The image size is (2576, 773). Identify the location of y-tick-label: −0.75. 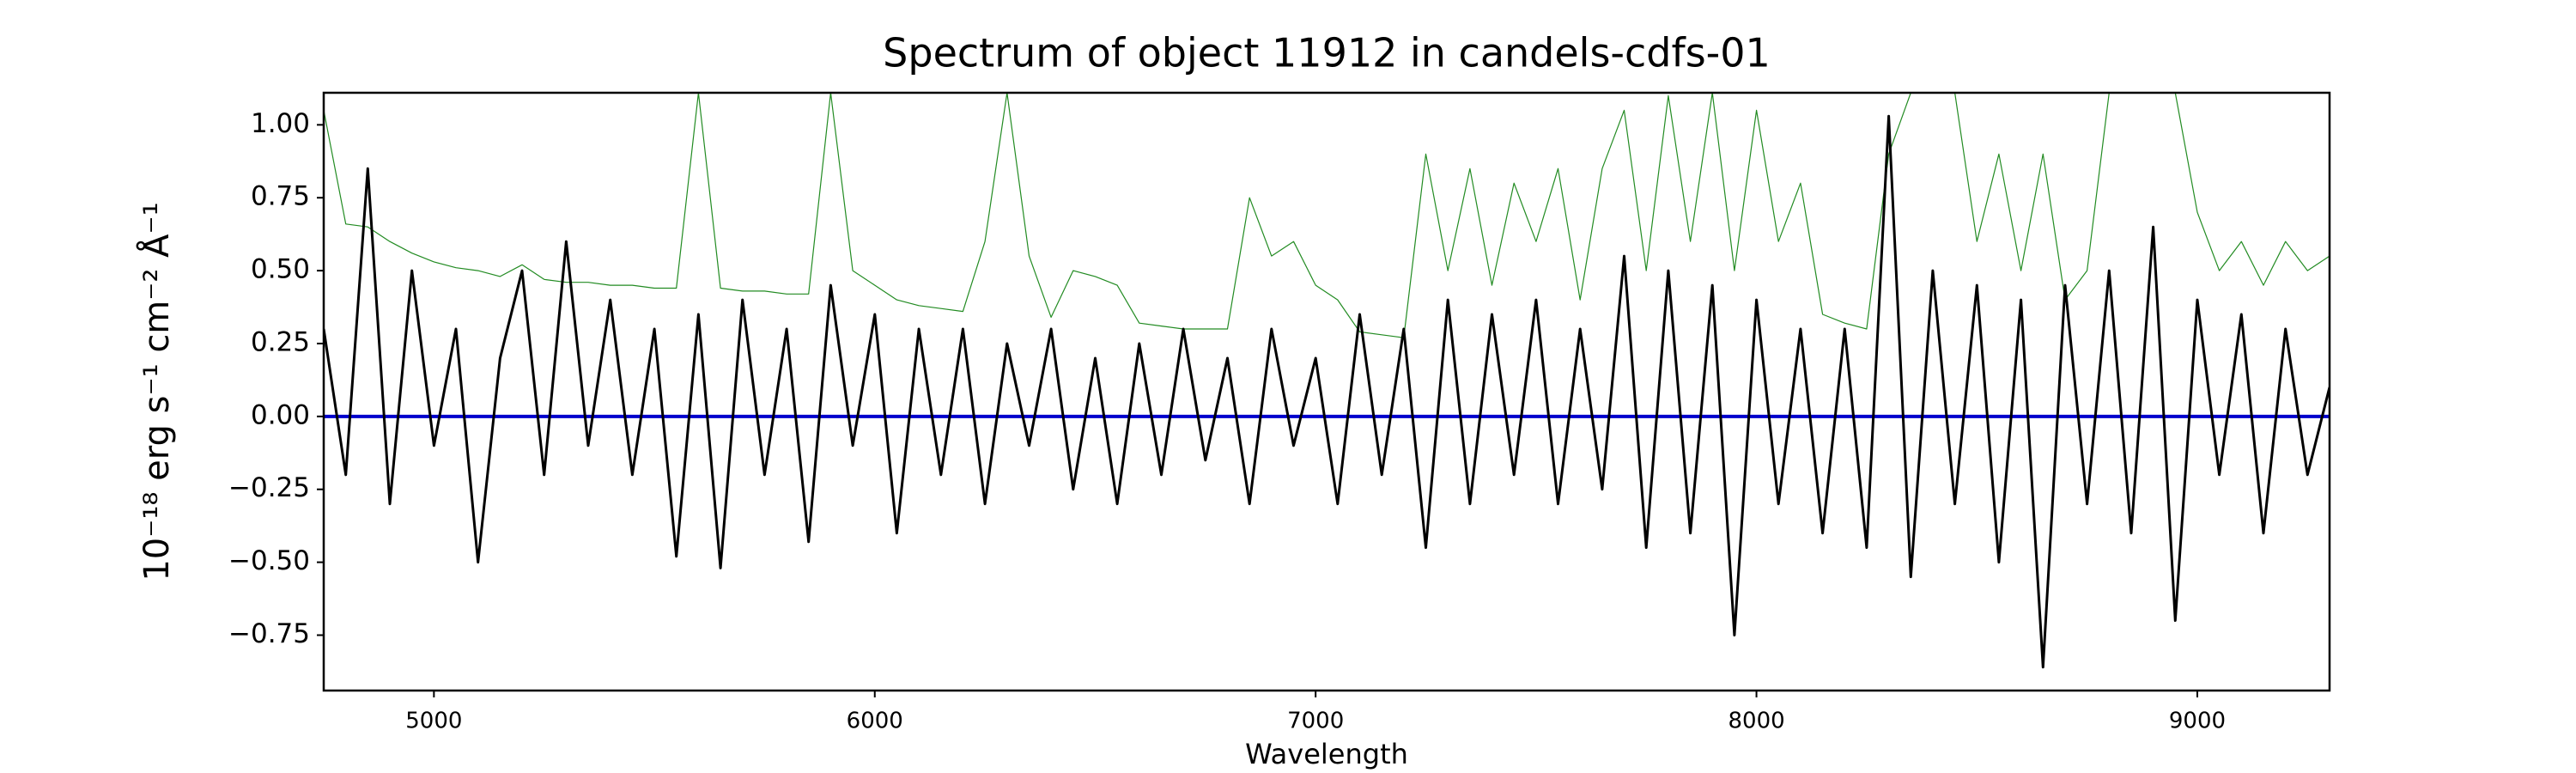
(269, 633).